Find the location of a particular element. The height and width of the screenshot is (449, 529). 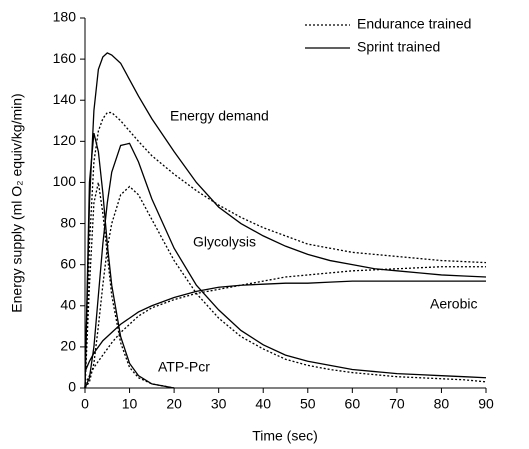

x-tick-label: 80 is located at coordinates (442, 404).